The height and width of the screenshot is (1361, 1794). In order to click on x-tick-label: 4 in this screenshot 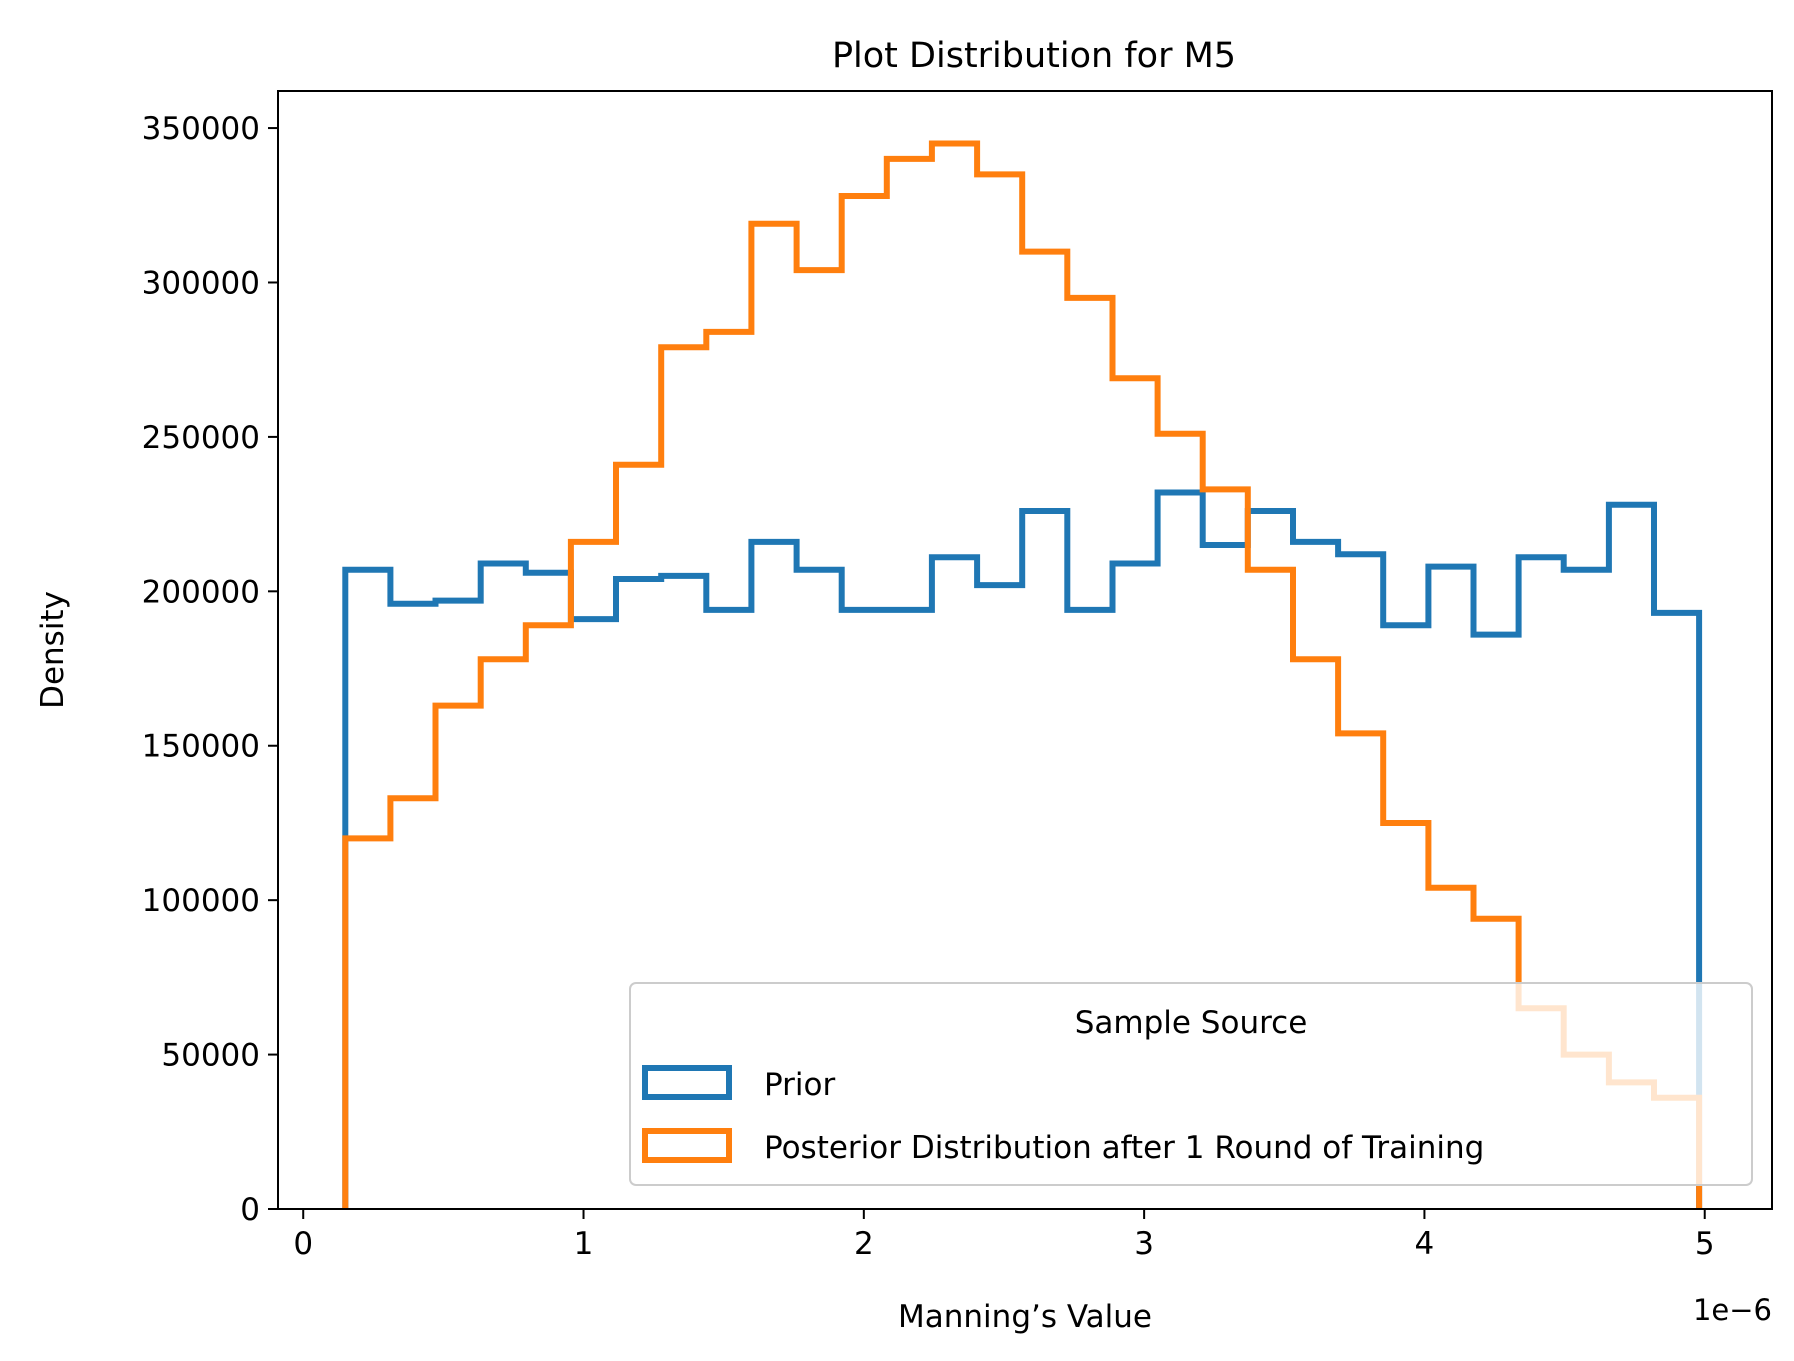, I will do `click(1425, 1244)`.